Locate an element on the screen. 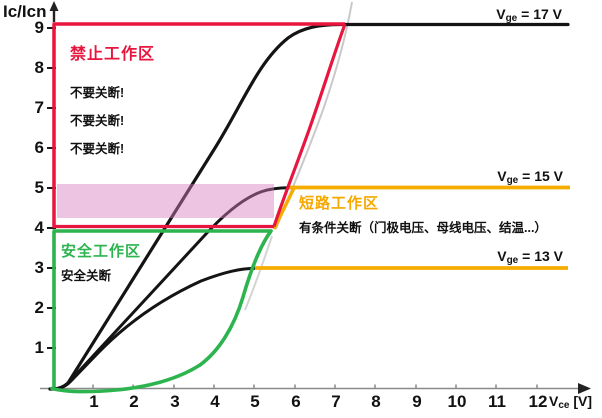 The width and height of the screenshot is (602, 418). x-axis-arrow-icon is located at coordinates (584, 388).